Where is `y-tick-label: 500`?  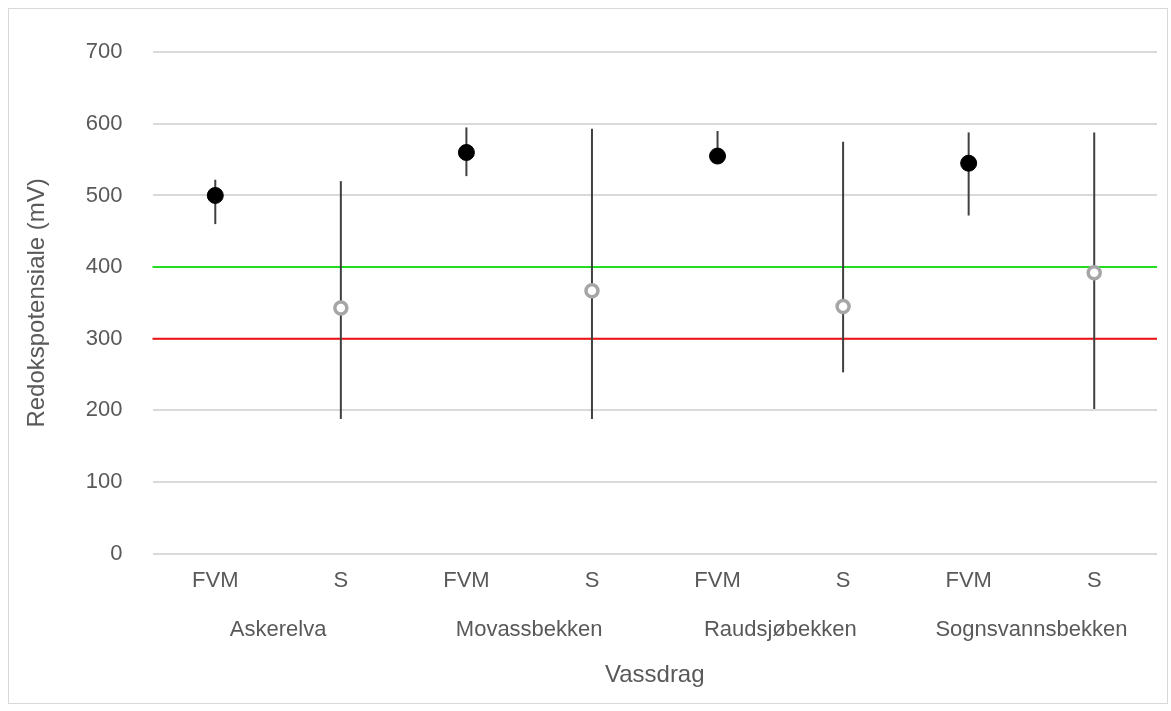
y-tick-label: 500 is located at coordinates (104, 194).